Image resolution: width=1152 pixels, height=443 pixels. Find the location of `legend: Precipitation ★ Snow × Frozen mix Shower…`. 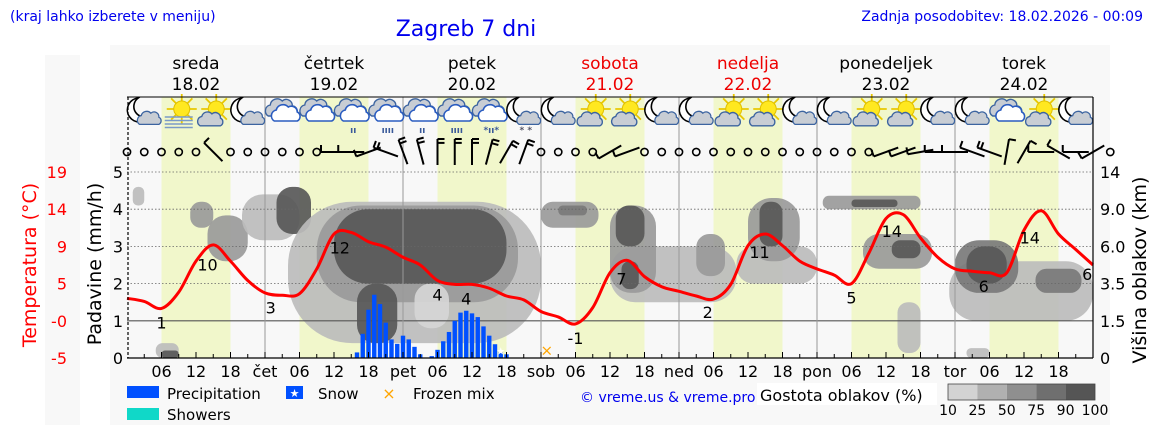

legend: Precipitation ★ Snow × Frozen mix Shower… is located at coordinates (617, 403).